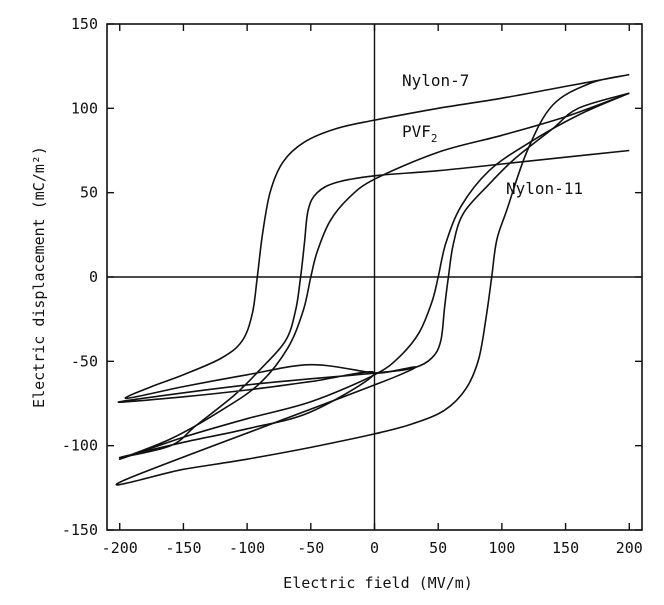 This screenshot has width=664, height=605. I want to click on x-tick-label: 100, so click(501, 548).